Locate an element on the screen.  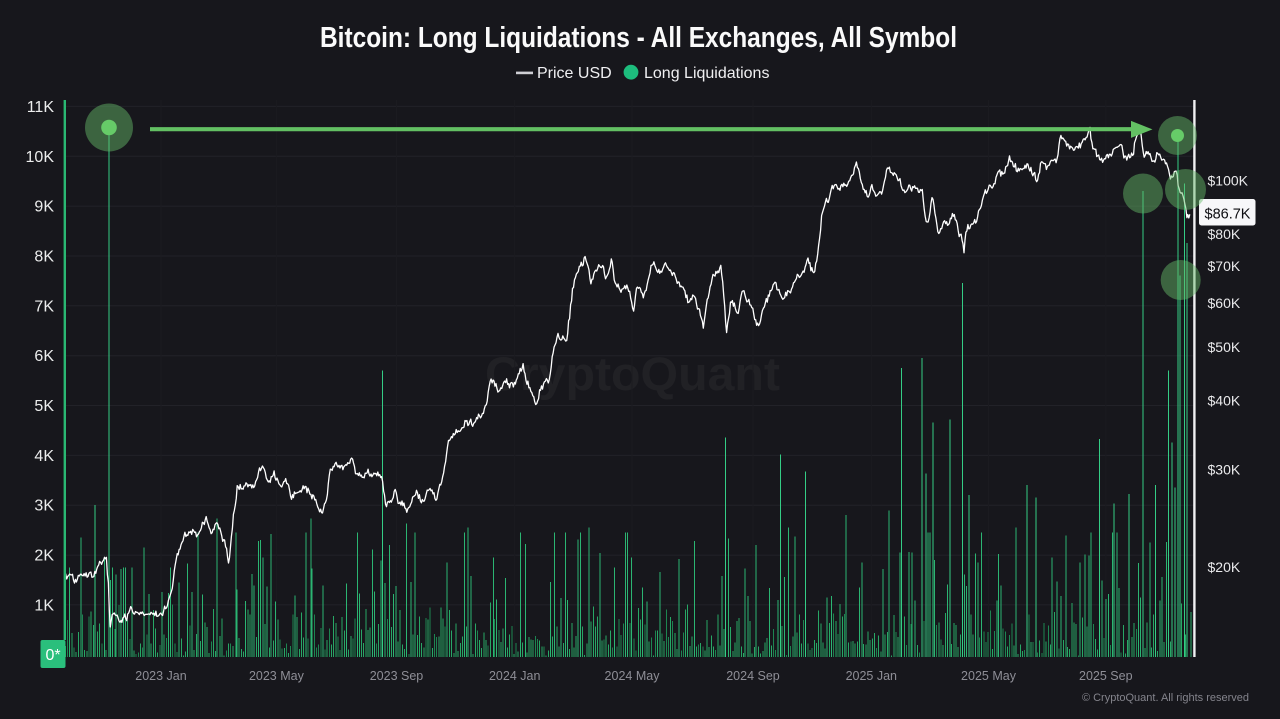
svg-text: 8K is located at coordinates (44, 257).